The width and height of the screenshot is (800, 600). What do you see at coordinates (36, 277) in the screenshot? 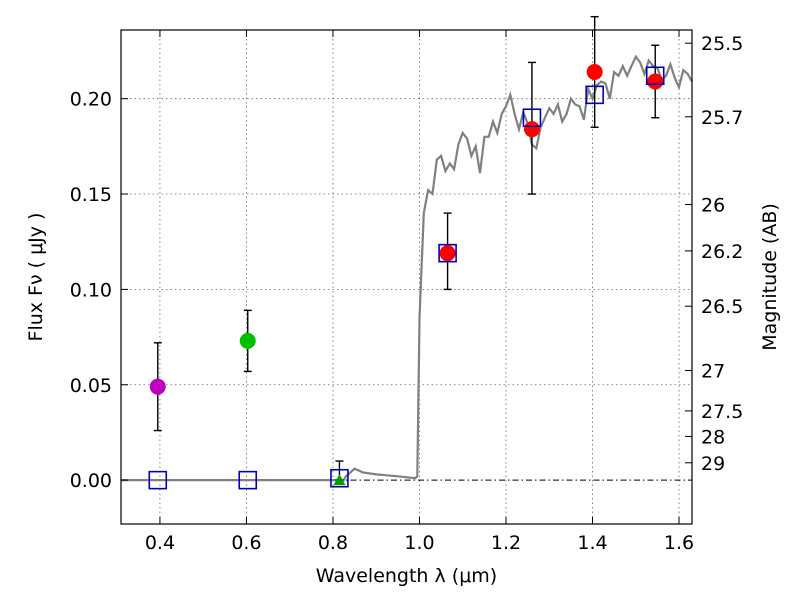
I see `y-axis-label: Flux Fν ( μJy )` at bounding box center [36, 277].